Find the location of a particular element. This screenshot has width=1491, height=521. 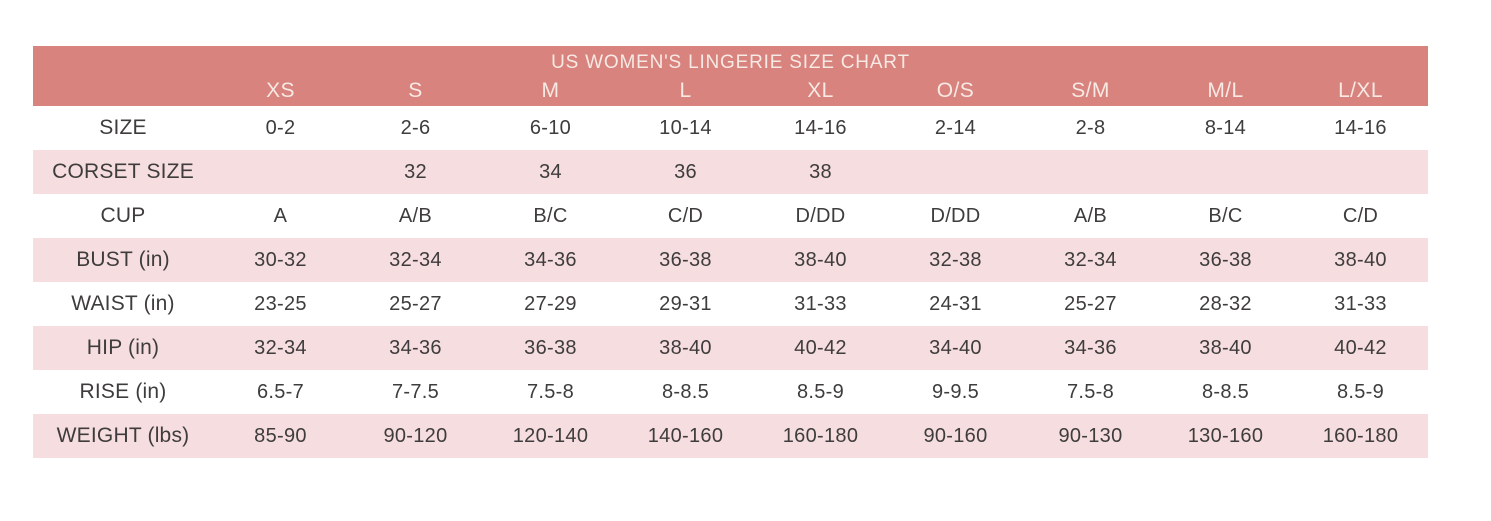

column-header: L/XL is located at coordinates (1360, 90).